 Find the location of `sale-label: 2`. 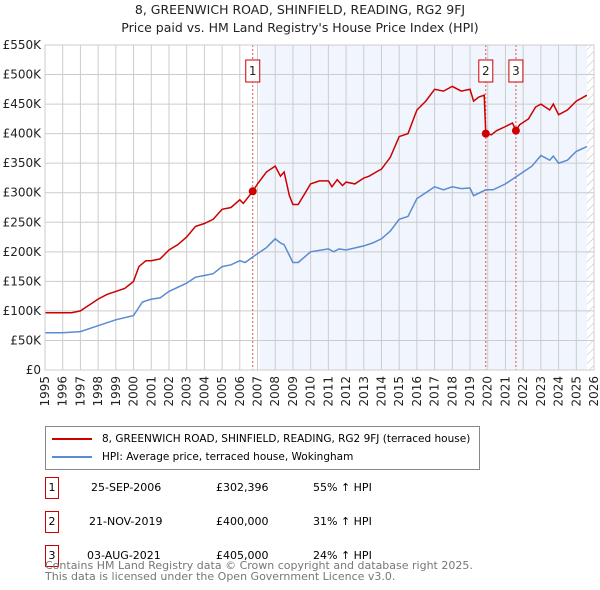

sale-label: 2 is located at coordinates (486, 71).